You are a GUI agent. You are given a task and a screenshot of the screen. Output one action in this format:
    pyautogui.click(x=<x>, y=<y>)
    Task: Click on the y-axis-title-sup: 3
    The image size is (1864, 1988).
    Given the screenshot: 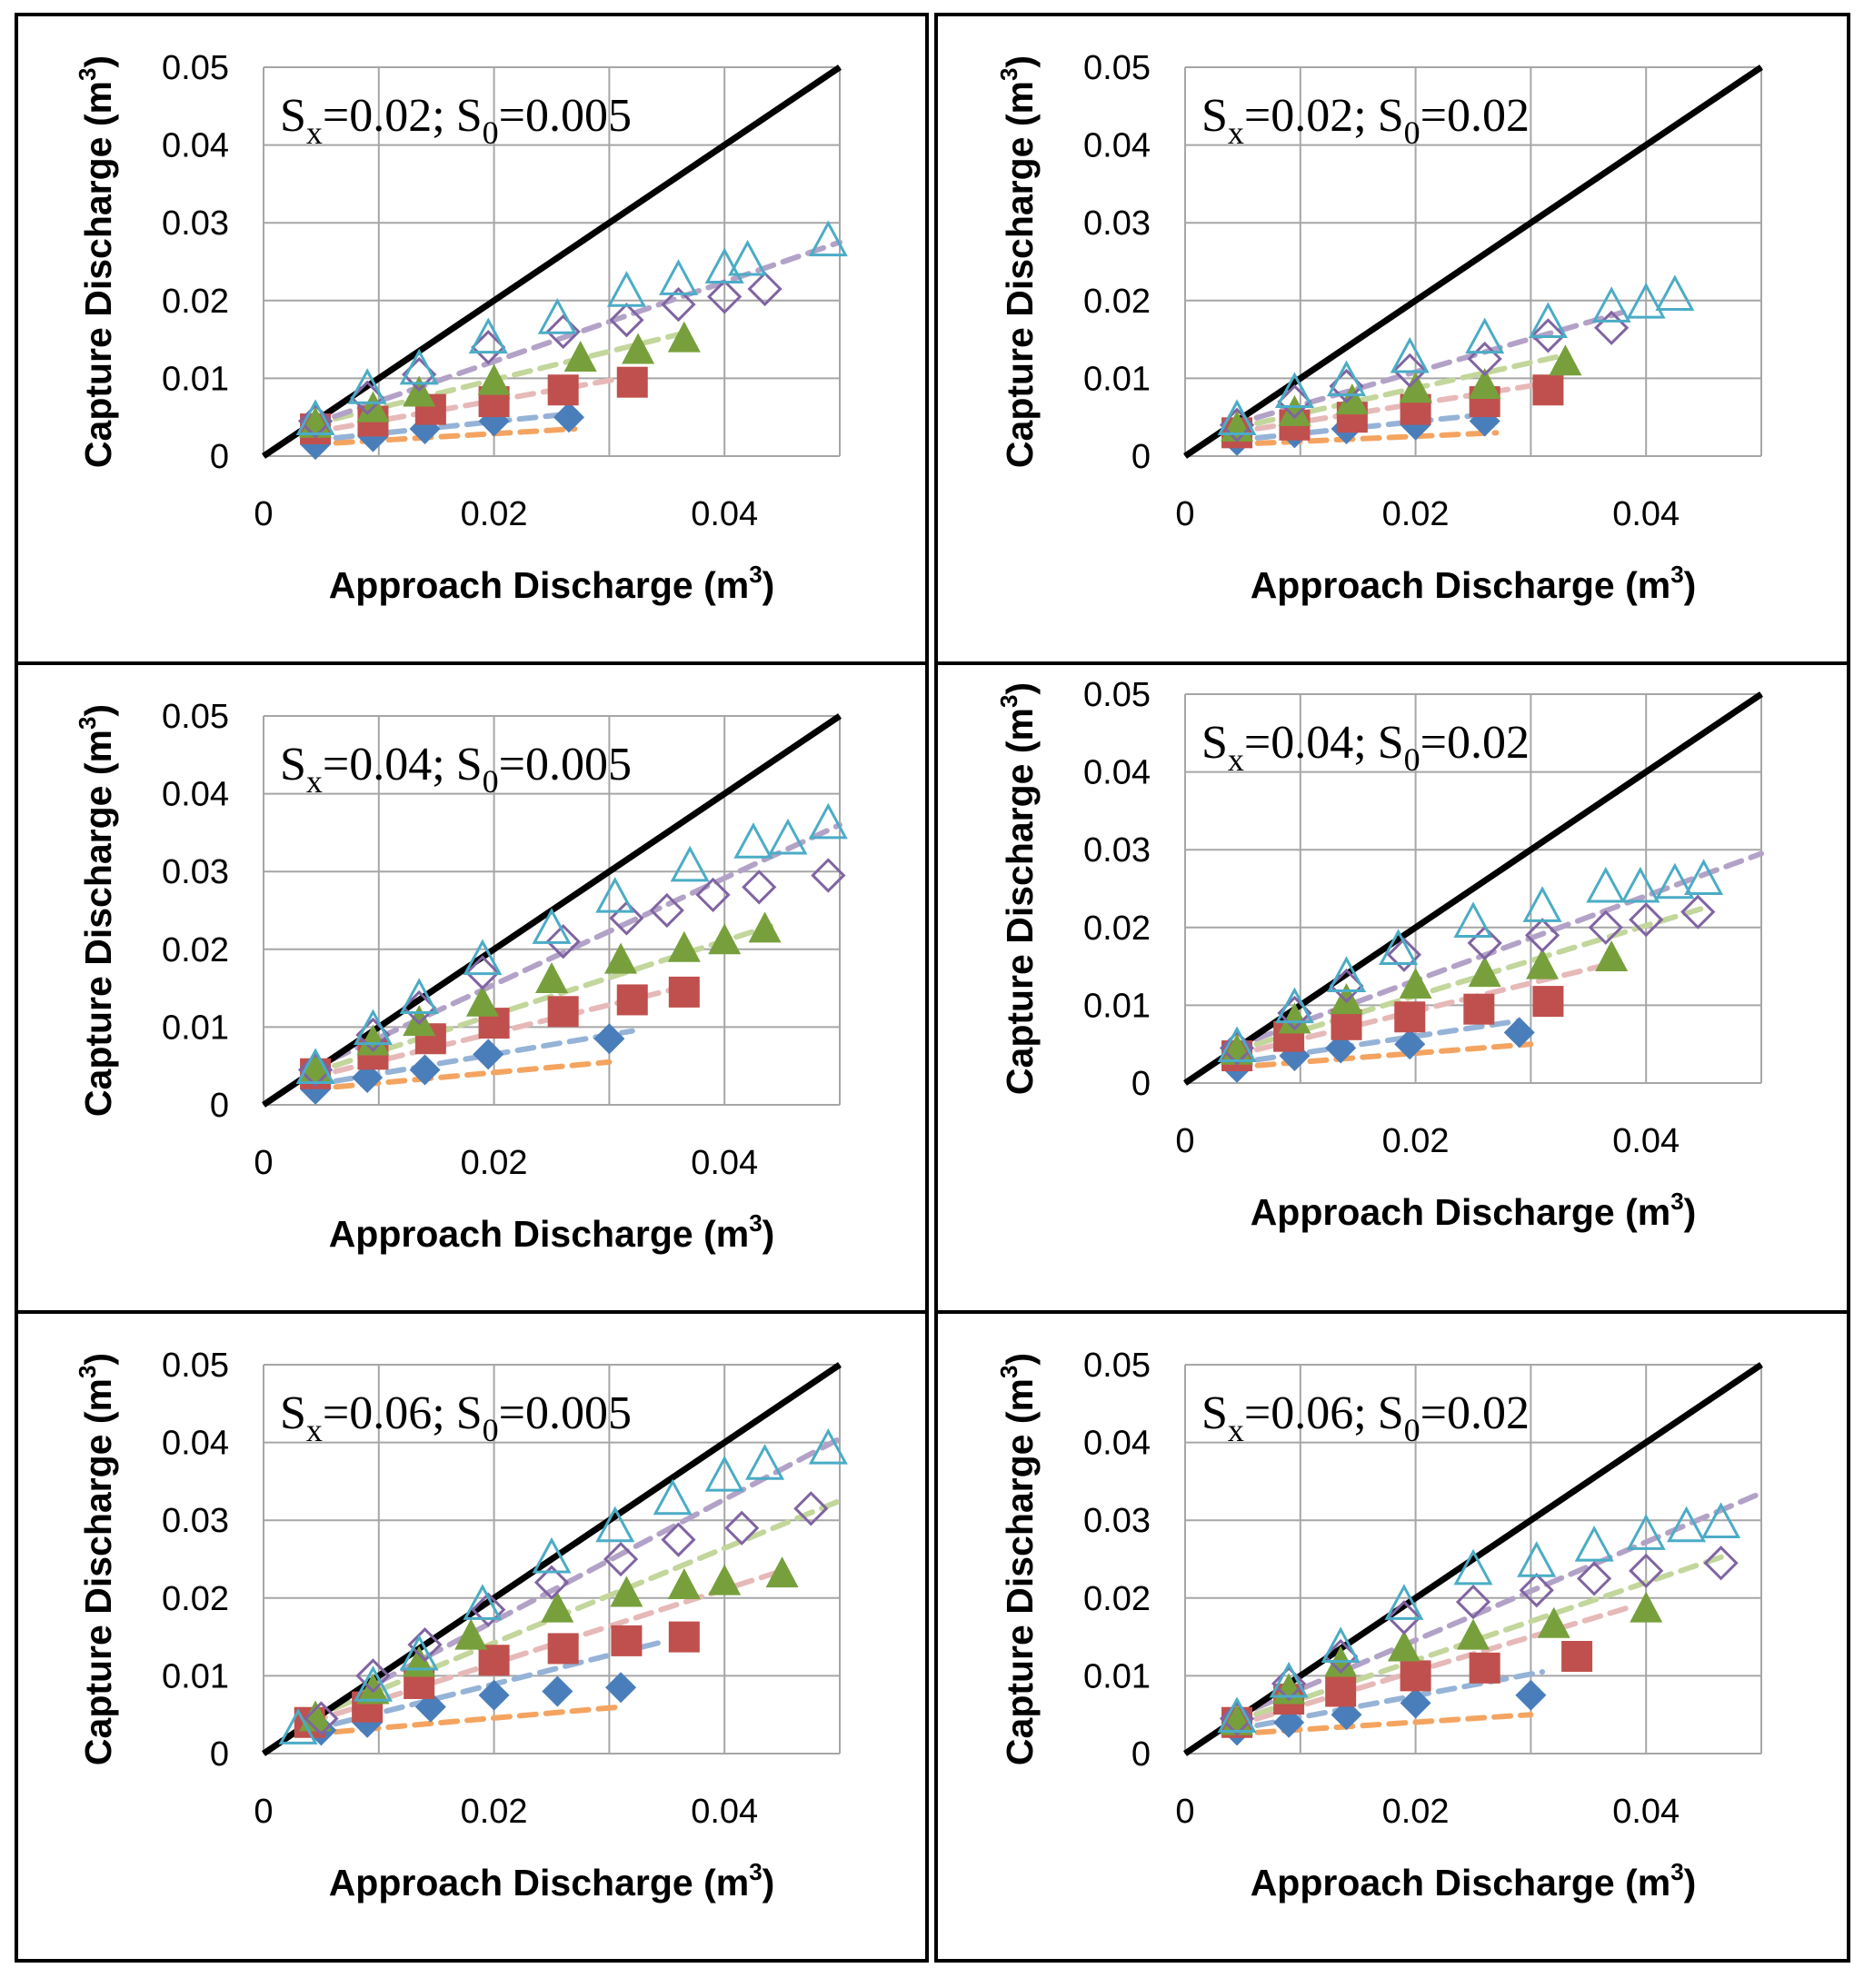 What is the action you would take?
    pyautogui.click(x=87, y=724)
    